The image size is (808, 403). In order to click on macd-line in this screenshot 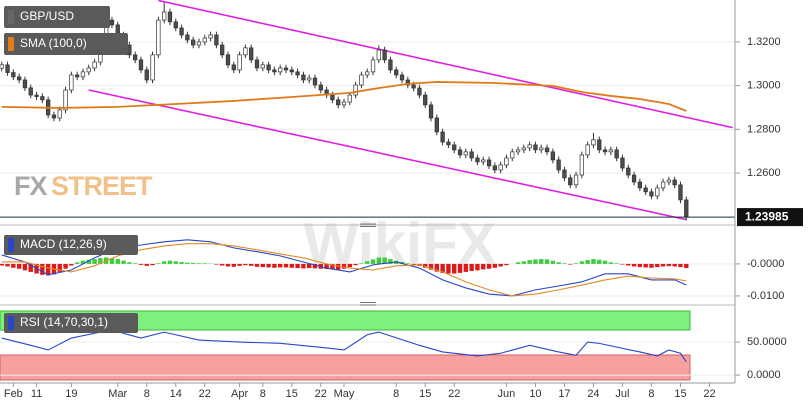, I will do `click(344, 270)`.